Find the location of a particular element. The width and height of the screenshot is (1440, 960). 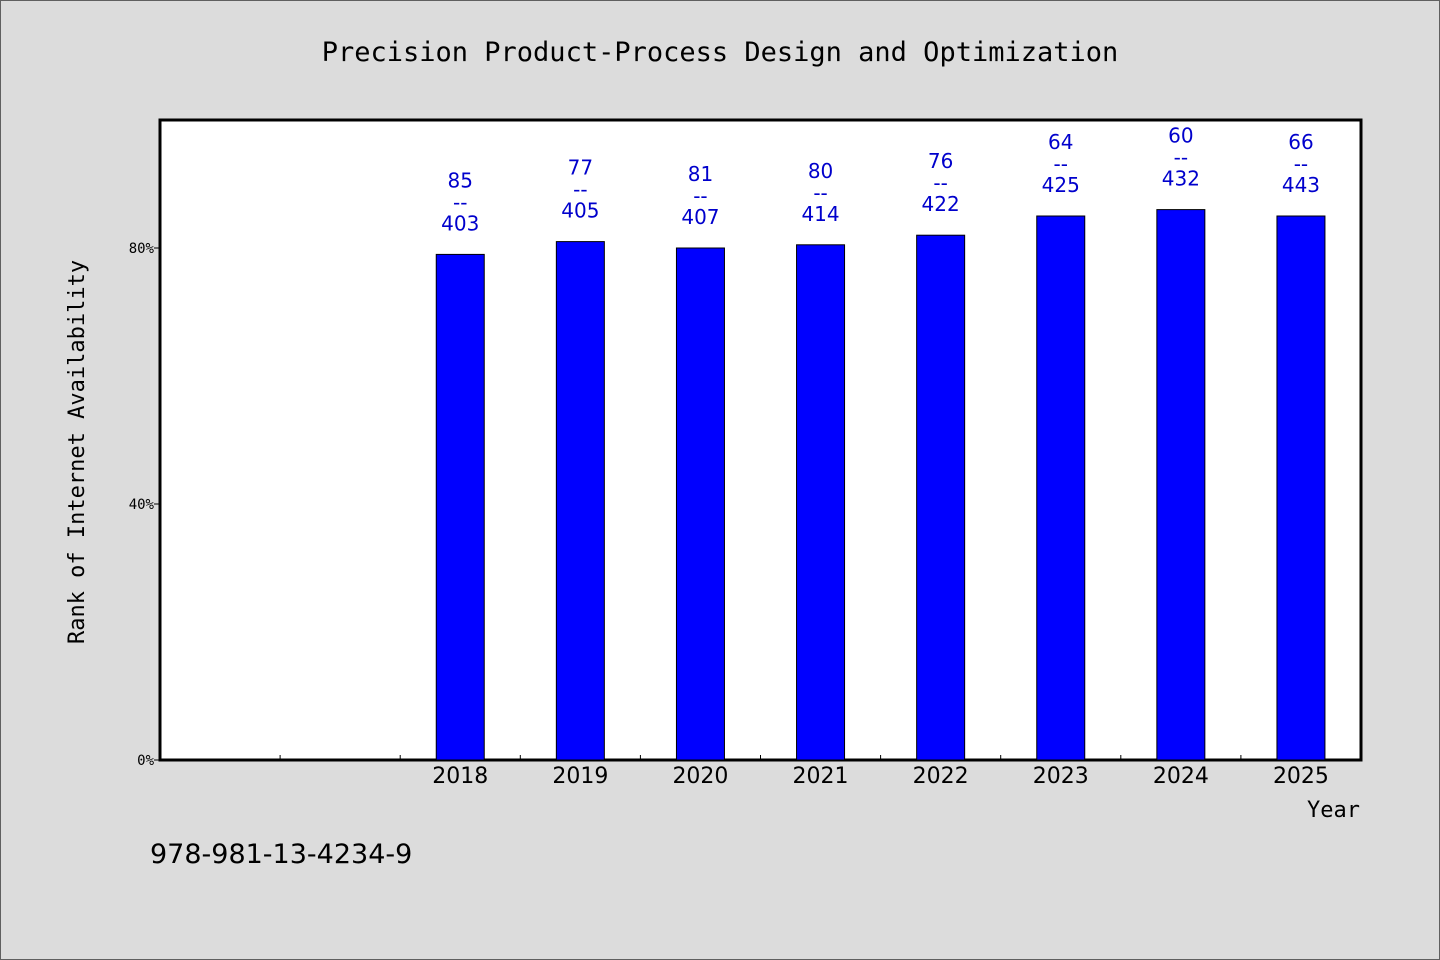

data-label-top-2018: 85 is located at coordinates (460, 180).